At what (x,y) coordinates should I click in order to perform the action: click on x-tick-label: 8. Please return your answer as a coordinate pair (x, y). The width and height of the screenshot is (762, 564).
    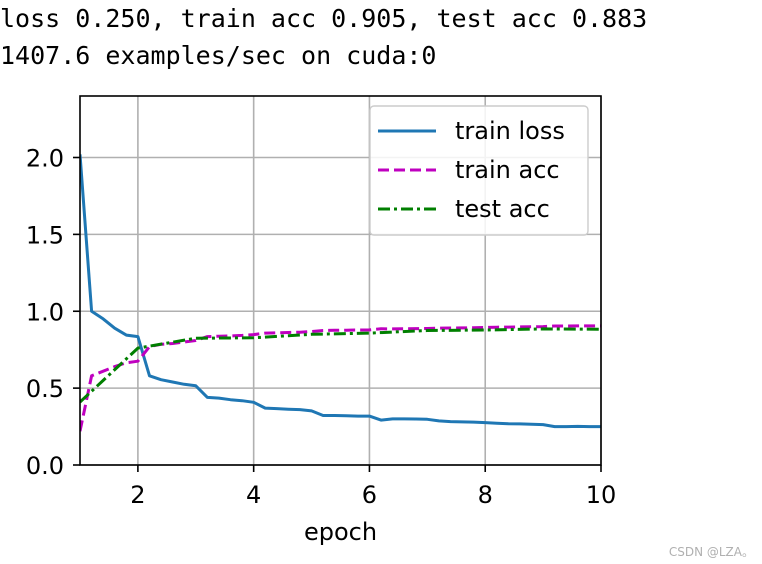
    Looking at the image, I should click on (485, 495).